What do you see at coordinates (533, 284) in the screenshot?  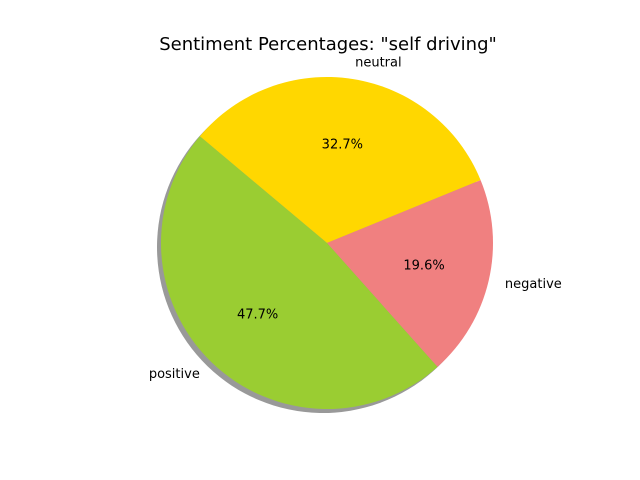 I see `slice-label-negative: negative` at bounding box center [533, 284].